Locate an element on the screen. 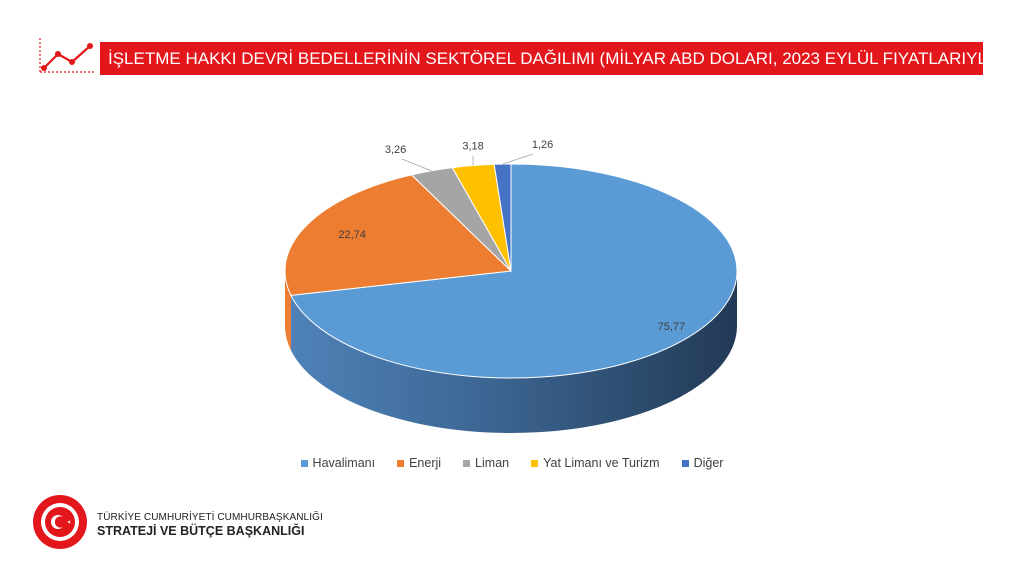  pie-side-havalimani is located at coordinates (513, 352).